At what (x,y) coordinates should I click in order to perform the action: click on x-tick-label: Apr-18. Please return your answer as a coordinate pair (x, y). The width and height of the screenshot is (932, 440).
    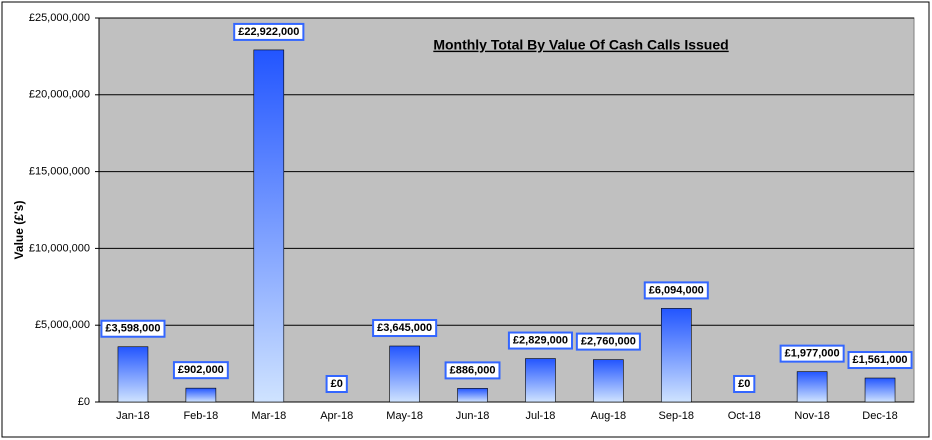
    Looking at the image, I should click on (336, 416).